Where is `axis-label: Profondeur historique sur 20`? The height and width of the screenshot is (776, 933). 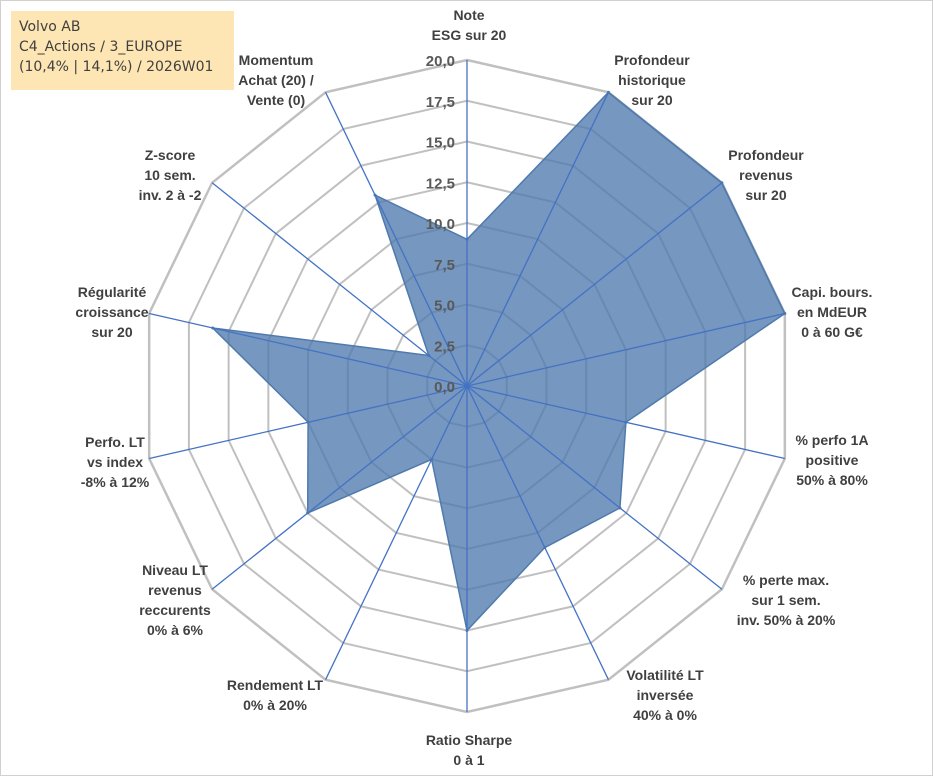
axis-label: Profondeur historique sur 20 is located at coordinates (652, 80).